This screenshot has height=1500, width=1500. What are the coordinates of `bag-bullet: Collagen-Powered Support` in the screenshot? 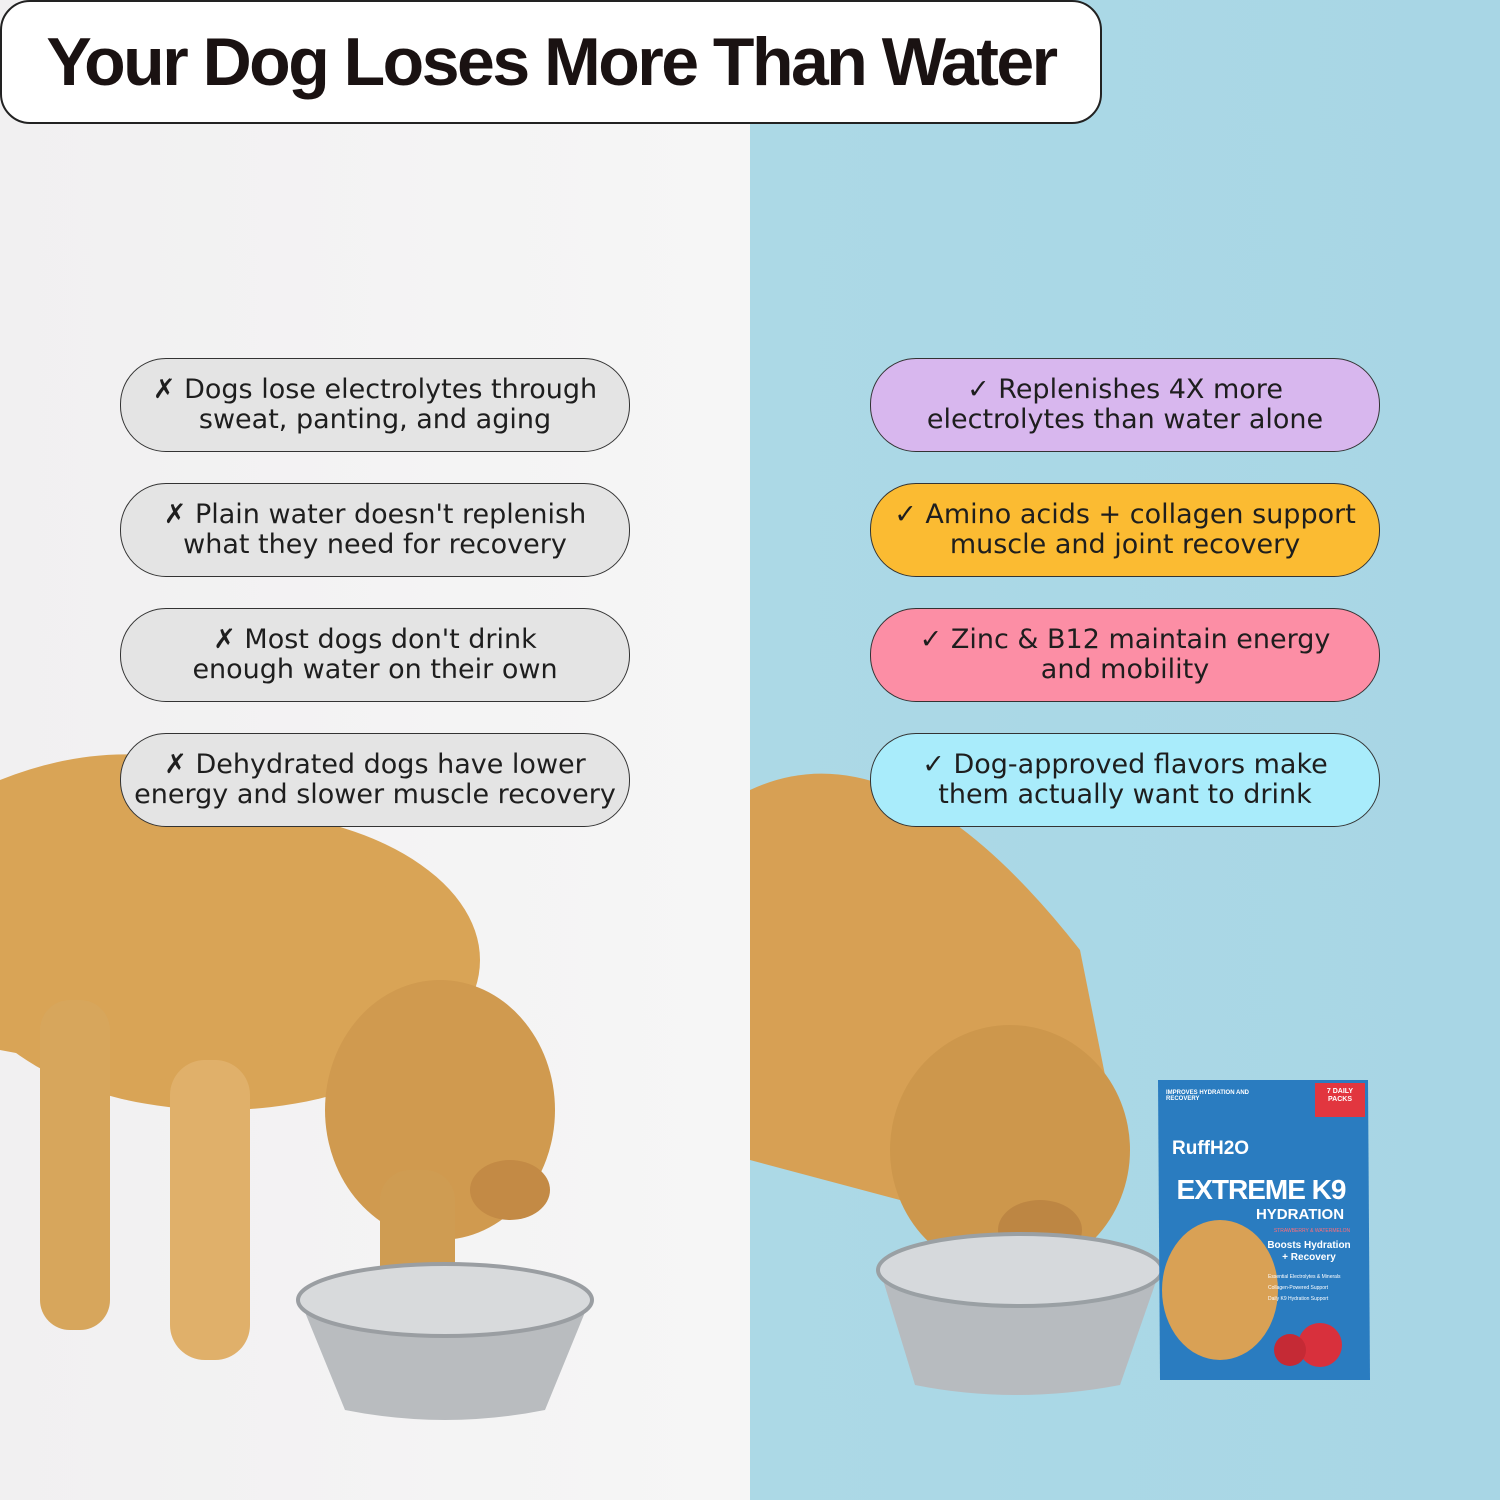 It's located at (1298, 1288).